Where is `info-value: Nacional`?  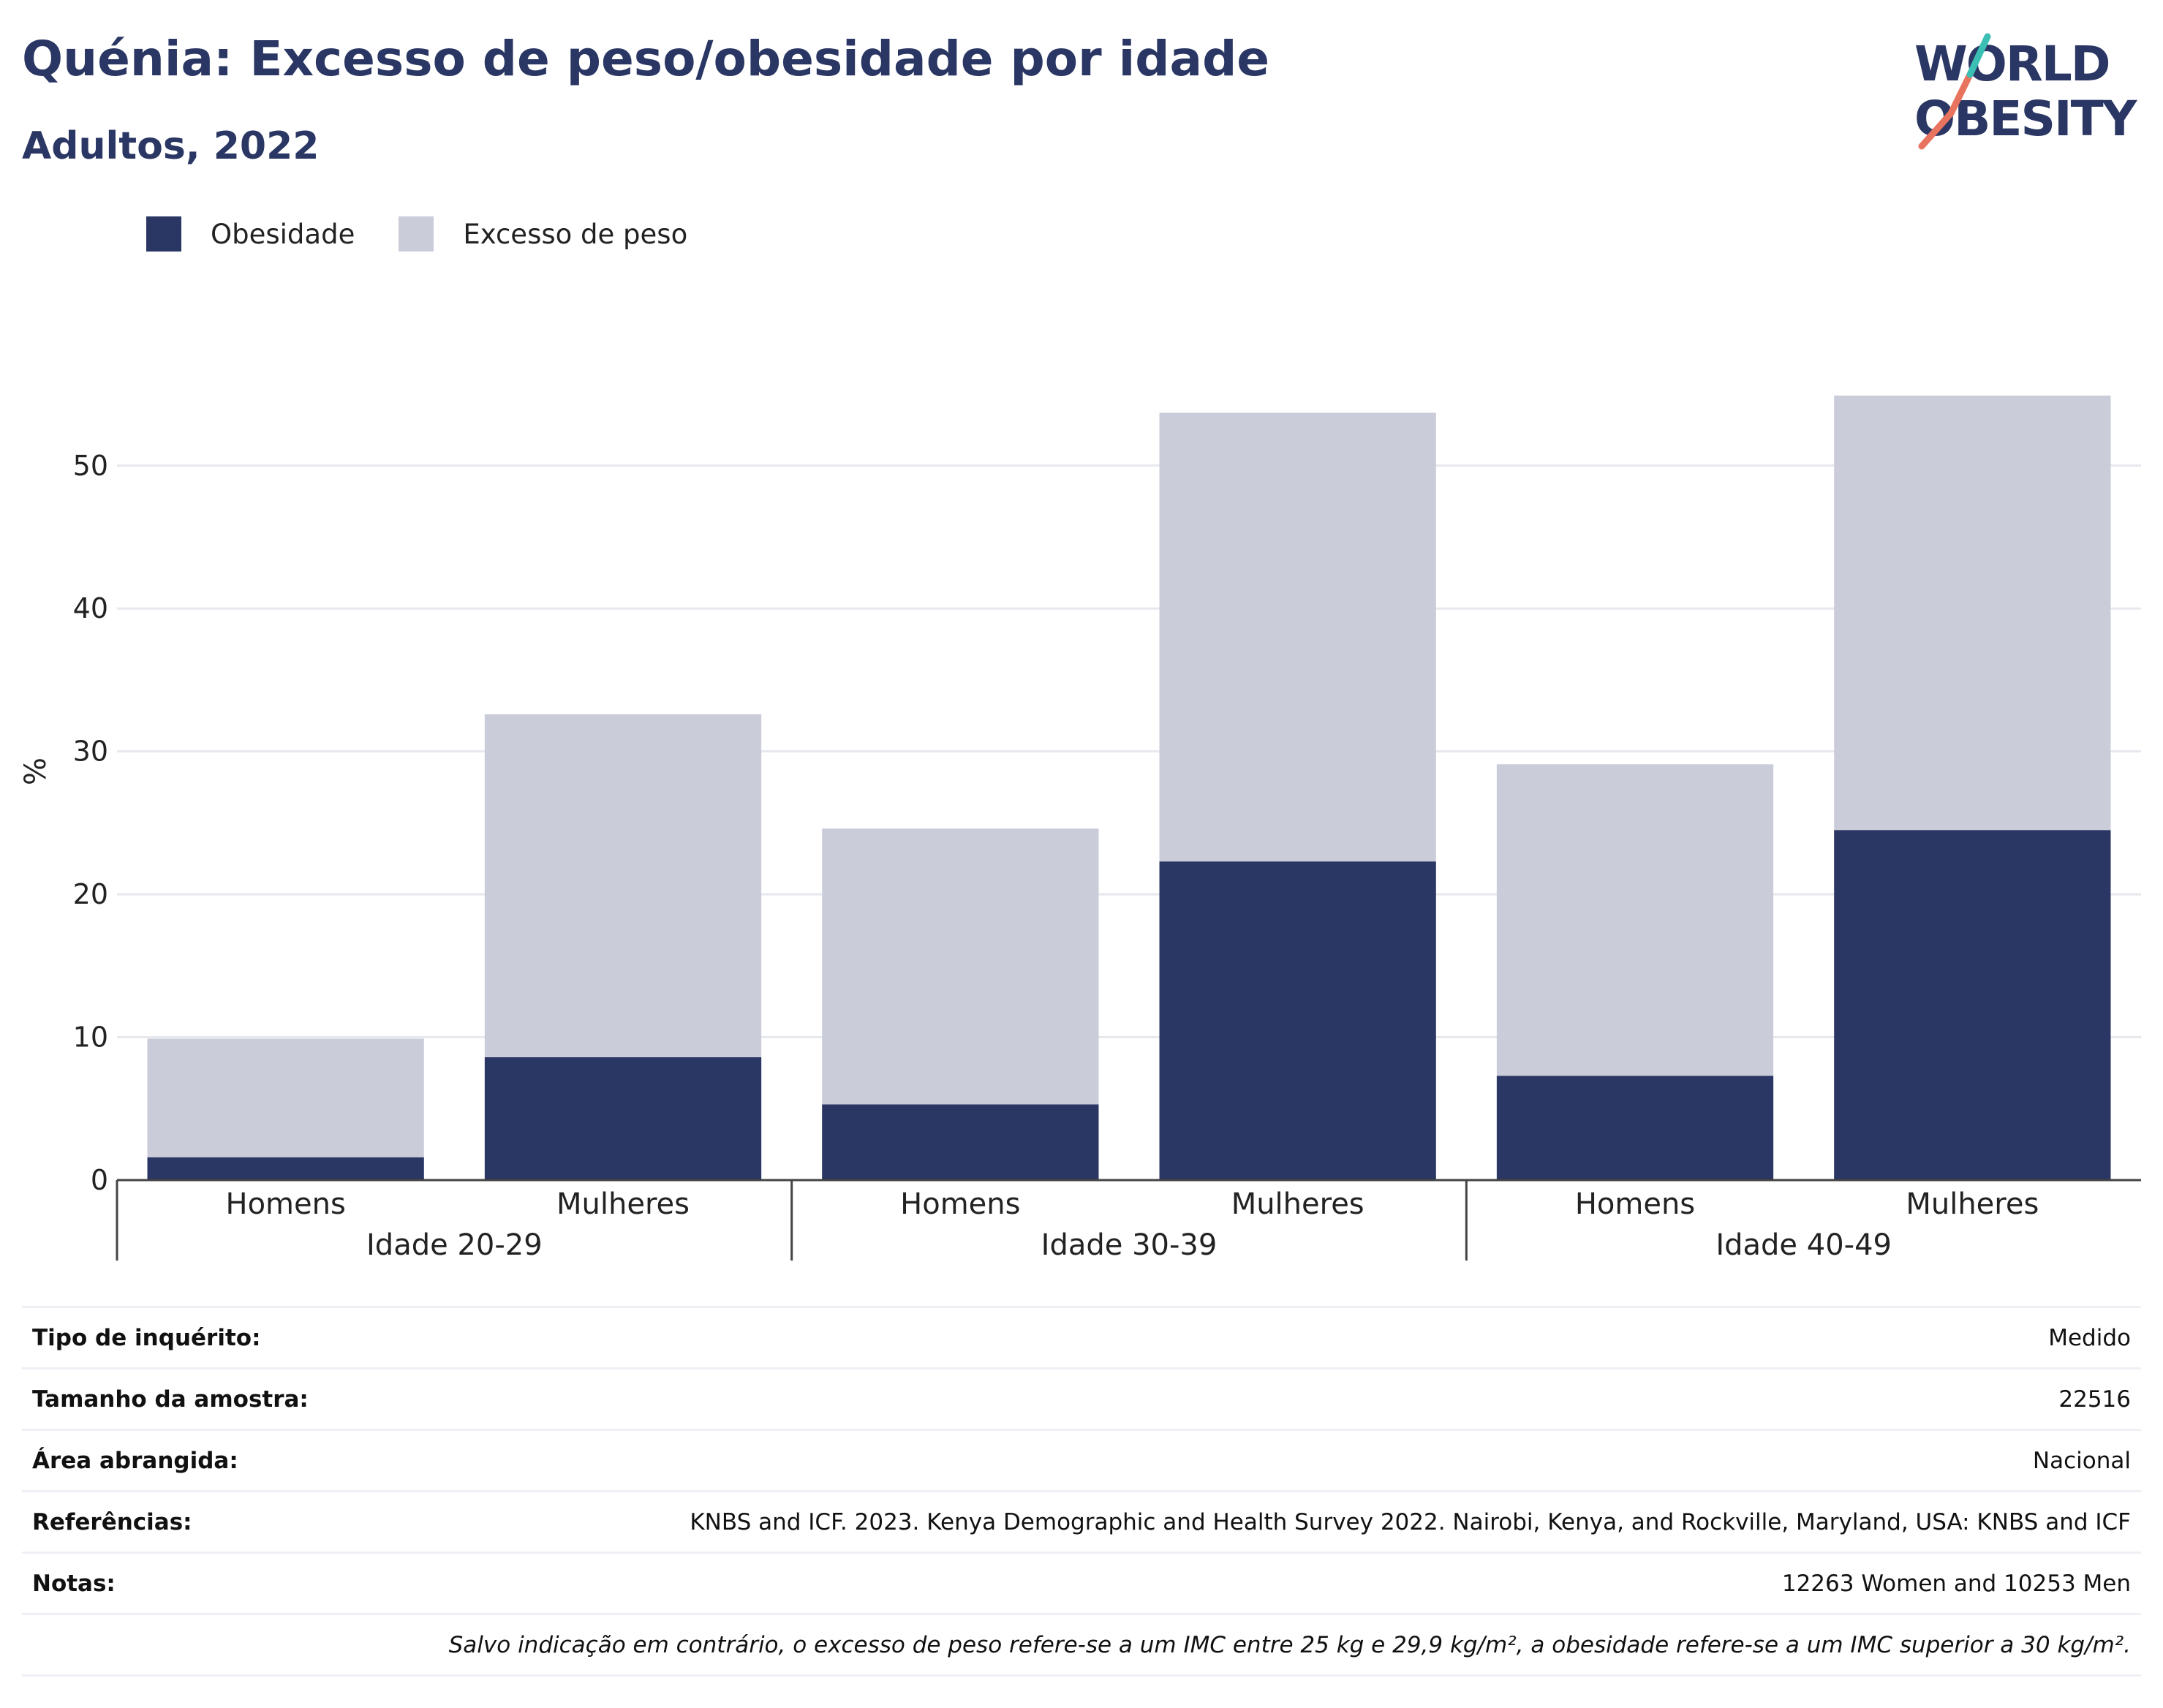
info-value: Nacional is located at coordinates (1261, 1460).